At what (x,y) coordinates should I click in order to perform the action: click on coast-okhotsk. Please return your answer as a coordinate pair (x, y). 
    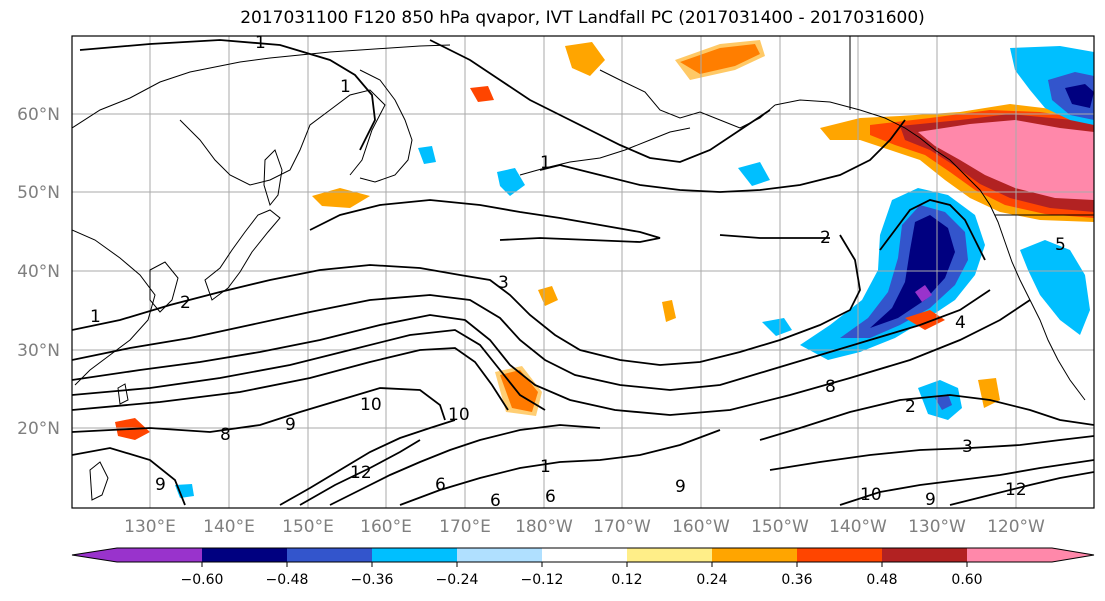
    Looking at the image, I should click on (282, 137).